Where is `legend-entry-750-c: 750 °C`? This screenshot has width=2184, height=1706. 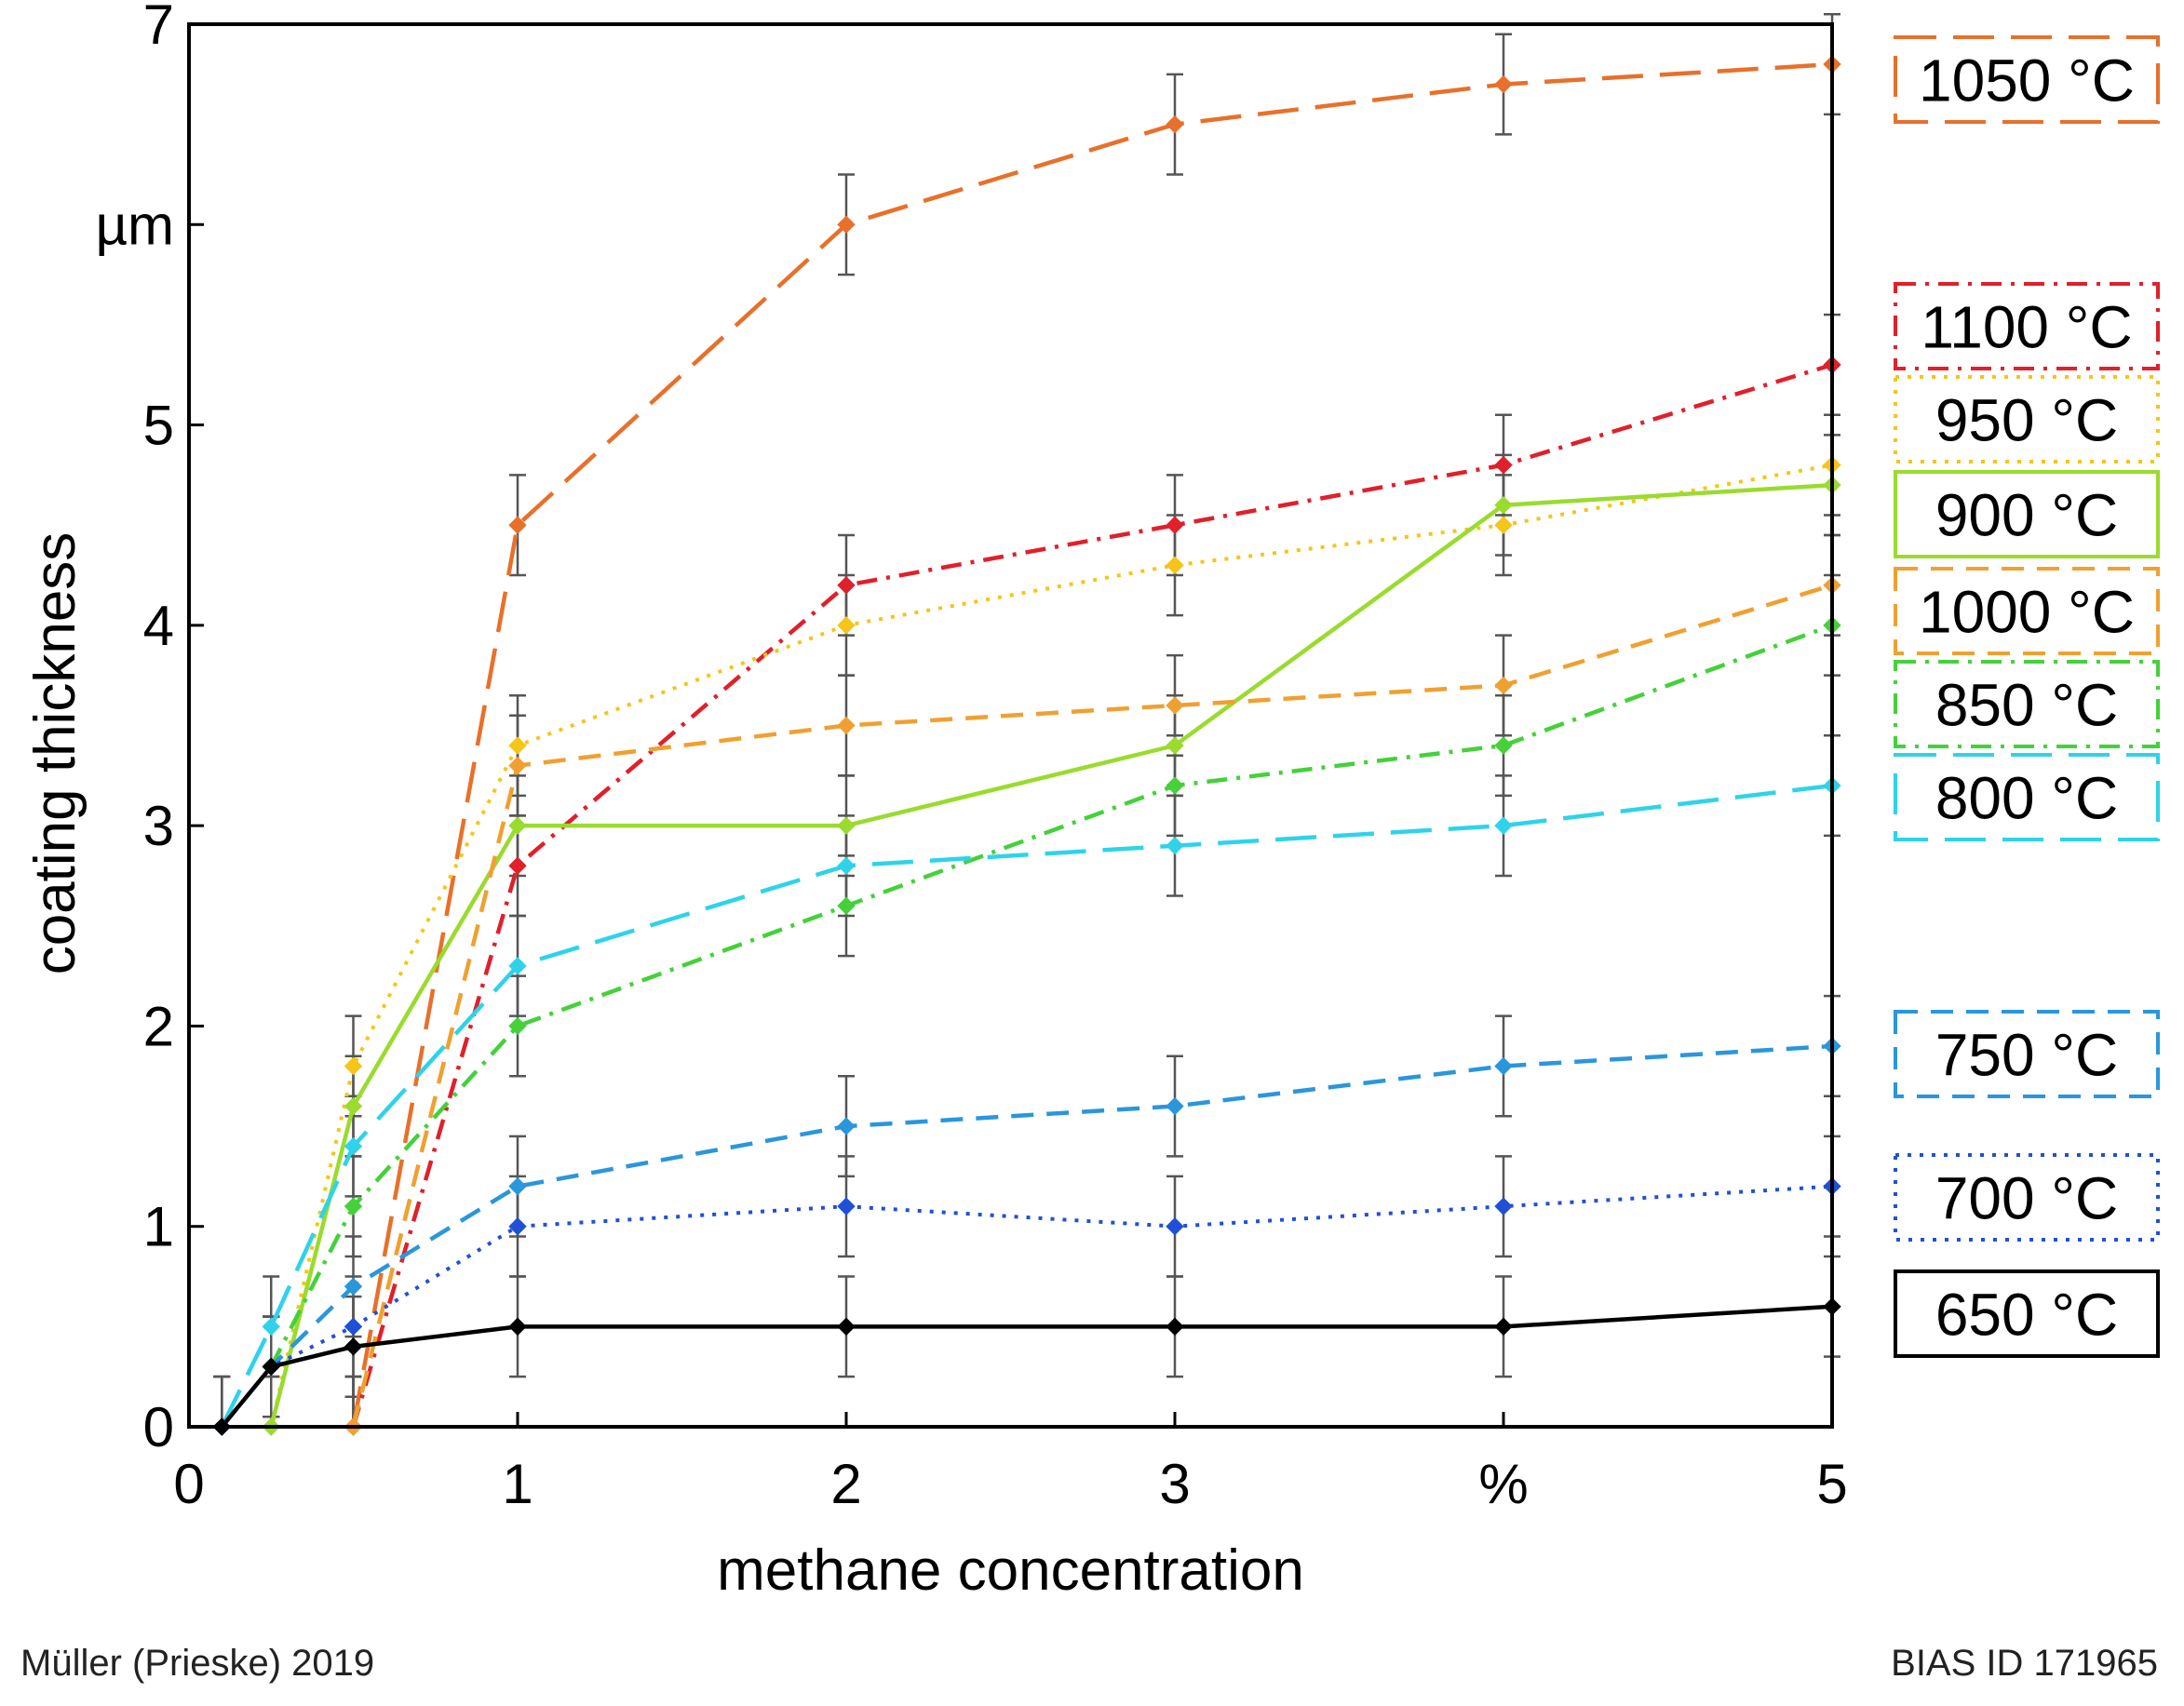
legend-entry-750-c: 750 °C is located at coordinates (2027, 1054).